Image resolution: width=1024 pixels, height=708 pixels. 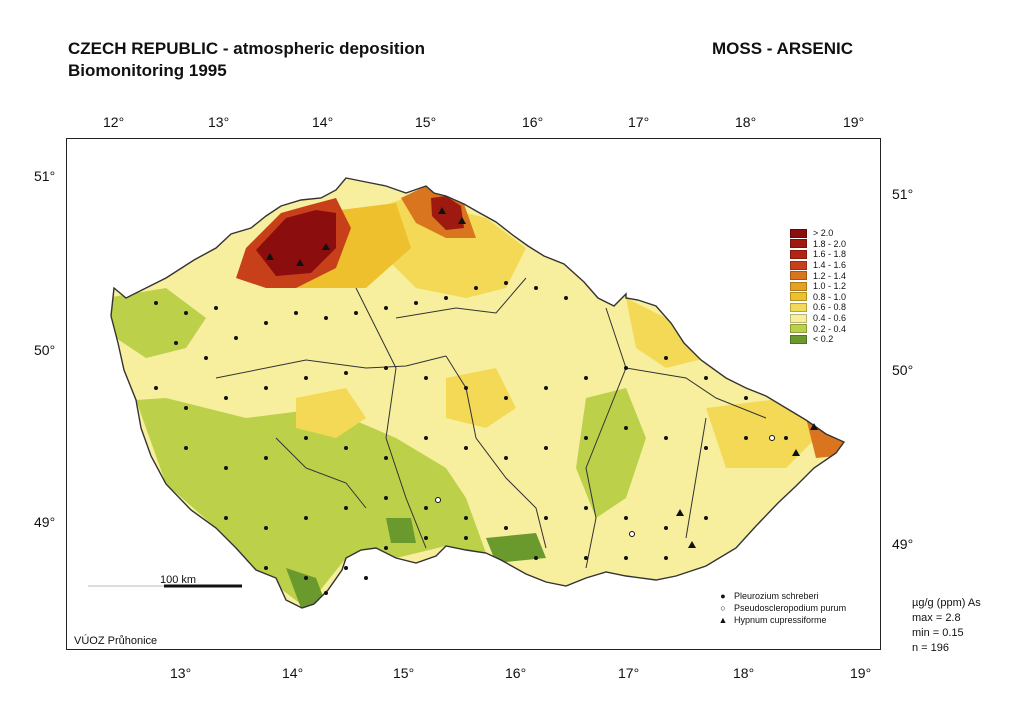 What do you see at coordinates (938, 633) in the screenshot?
I see `stats-min: min = 0.15` at bounding box center [938, 633].